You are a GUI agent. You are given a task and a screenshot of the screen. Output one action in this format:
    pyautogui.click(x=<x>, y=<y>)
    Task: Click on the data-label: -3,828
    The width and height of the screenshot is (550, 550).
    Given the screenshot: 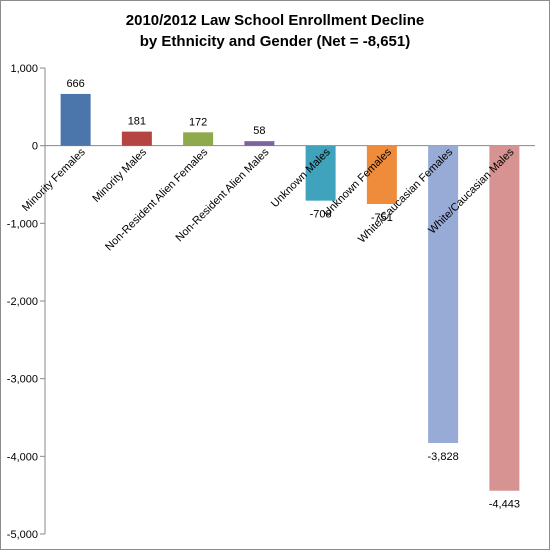 What is the action you would take?
    pyautogui.click(x=443, y=457)
    